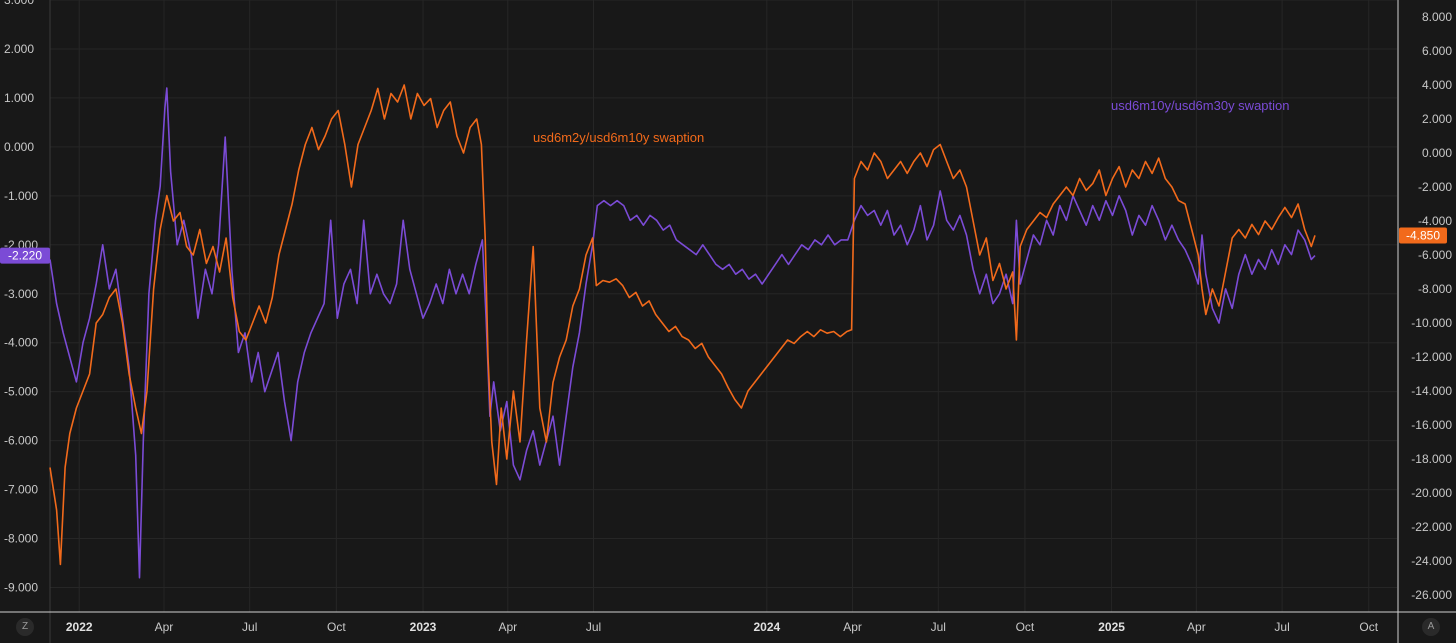  What do you see at coordinates (1435, 187) in the screenshot?
I see `right-tick-label: -2.000` at bounding box center [1435, 187].